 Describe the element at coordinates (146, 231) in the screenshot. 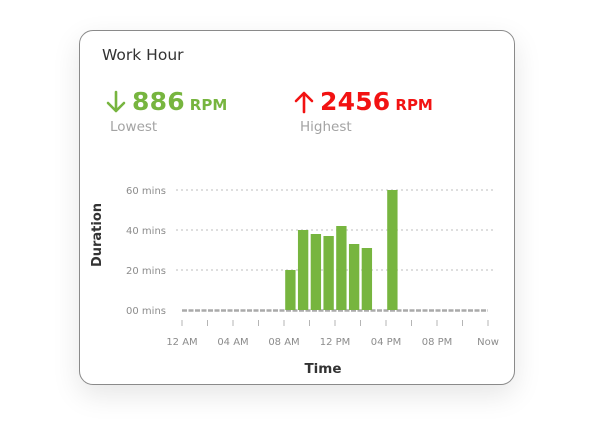

I see `y-tick-label: 40 mins` at that location.